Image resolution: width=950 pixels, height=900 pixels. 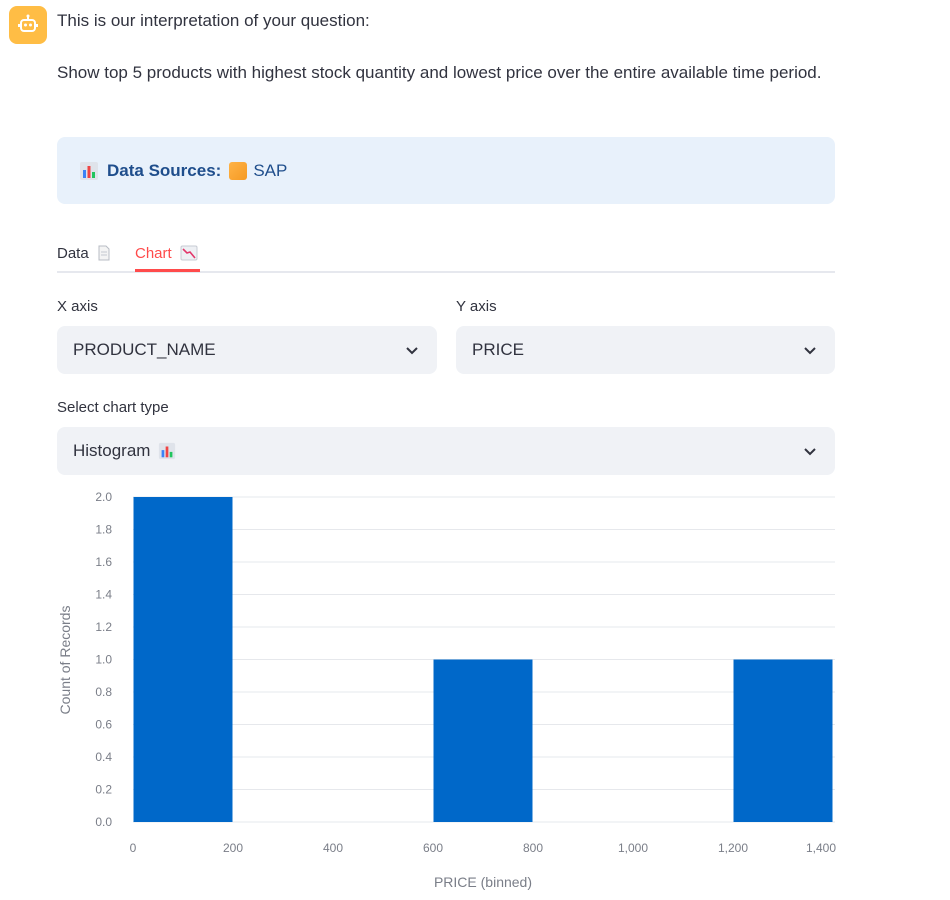 I want to click on data-sources-banner: Data Sources: SAP, so click(x=446, y=170).